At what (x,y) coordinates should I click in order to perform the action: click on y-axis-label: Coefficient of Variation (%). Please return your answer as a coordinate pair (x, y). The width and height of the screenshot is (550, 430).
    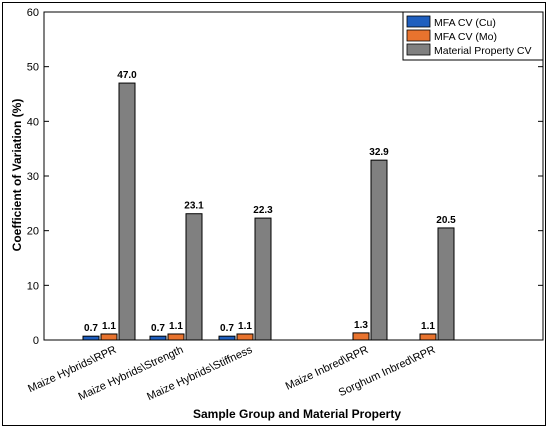
    Looking at the image, I should click on (17, 175).